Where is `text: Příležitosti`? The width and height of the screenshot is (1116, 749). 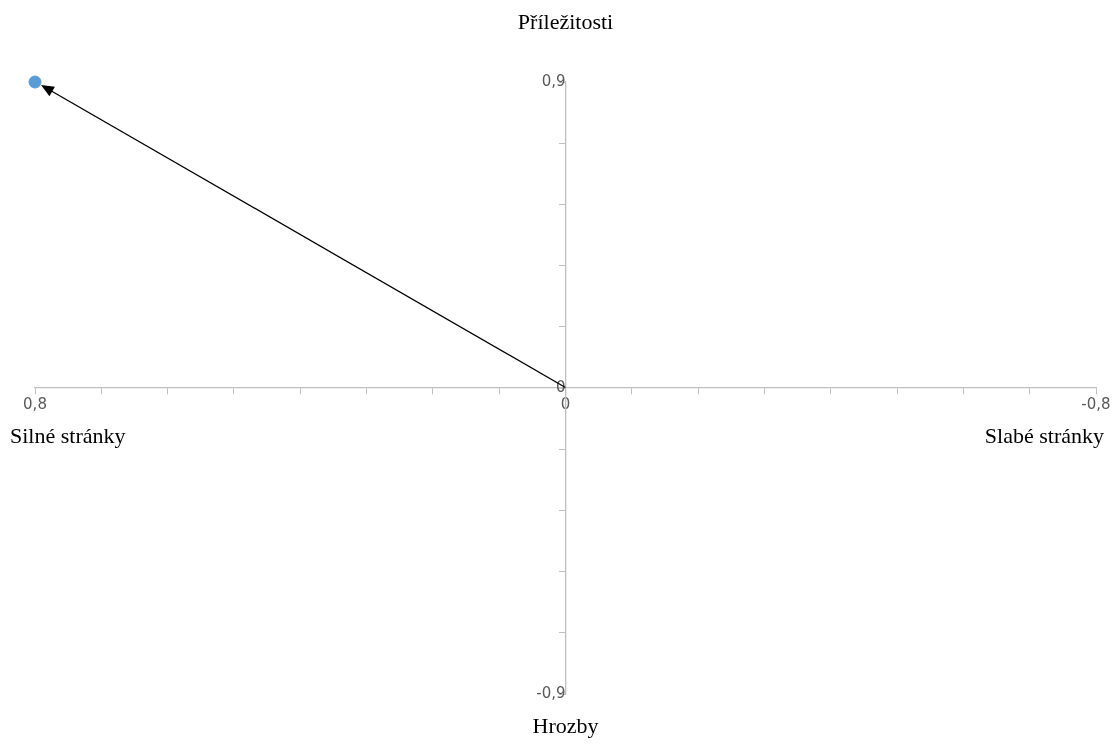
text: Příležitosti is located at coordinates (565, 21).